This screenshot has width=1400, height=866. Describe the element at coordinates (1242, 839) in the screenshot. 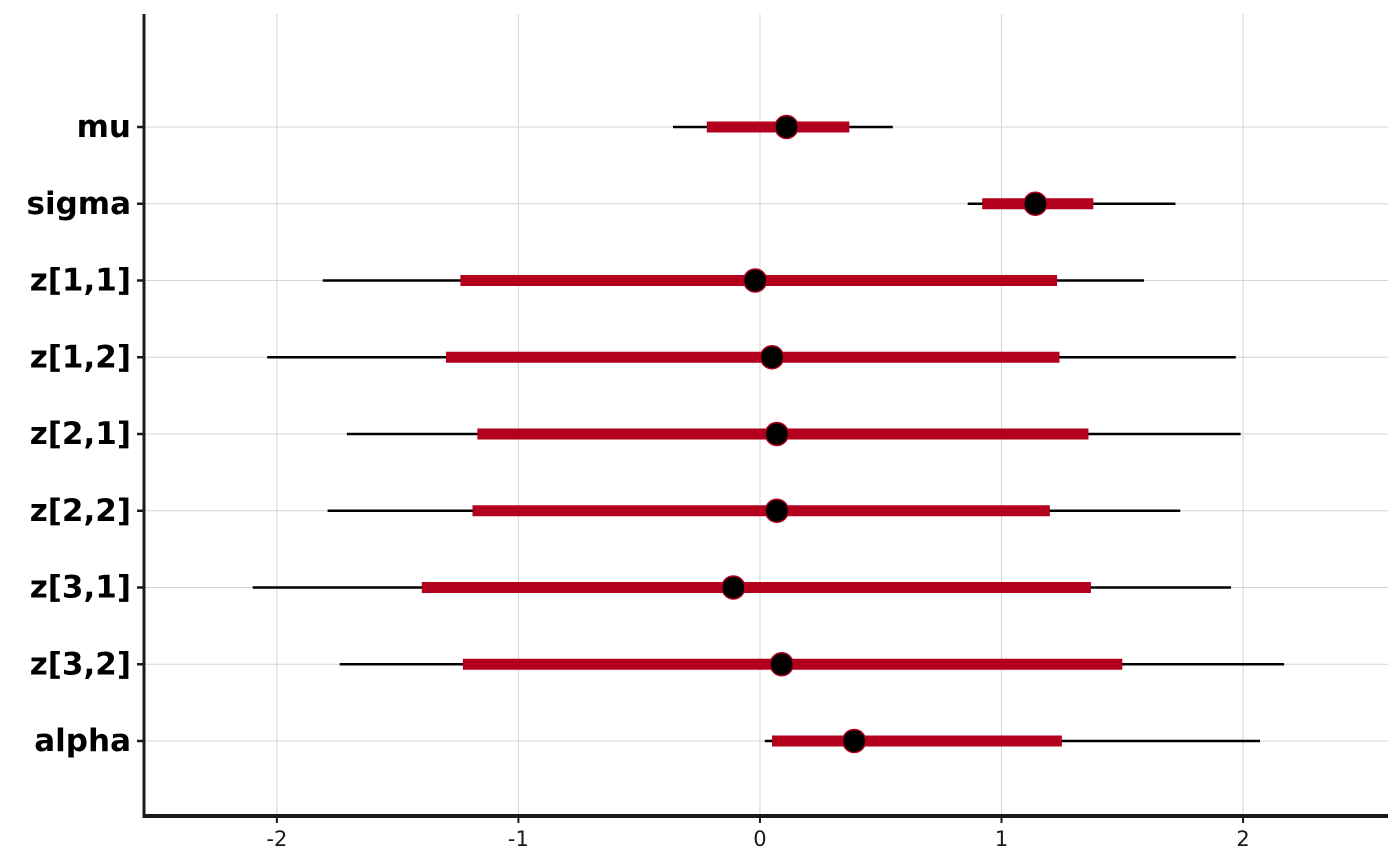

I see `x-tick-label: 2` at that location.